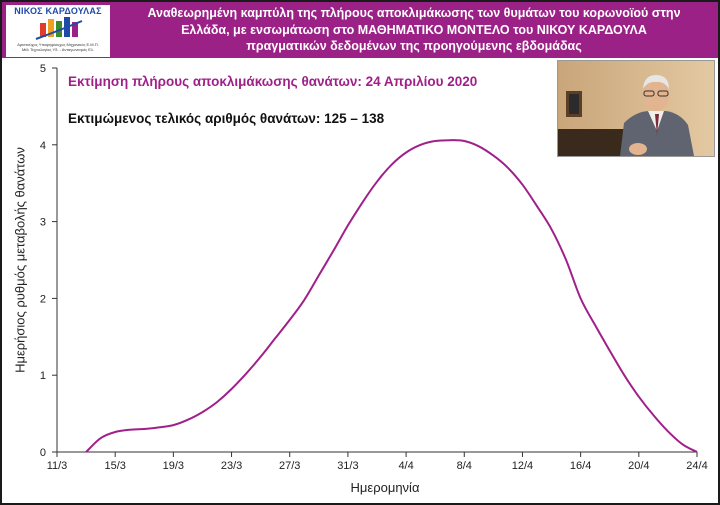 This screenshot has height=505, width=720. What do you see at coordinates (43, 299) in the screenshot?
I see `y-tick-label: 2` at bounding box center [43, 299].